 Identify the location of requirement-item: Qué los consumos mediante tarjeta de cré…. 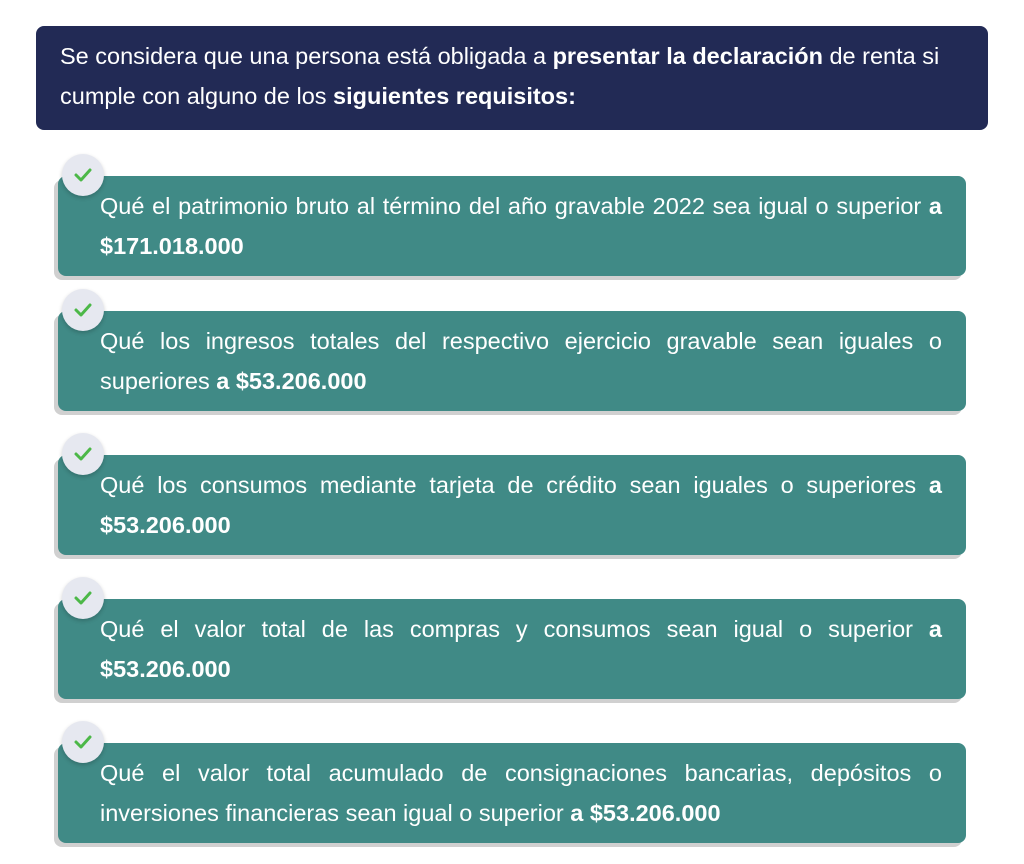
(512, 505).